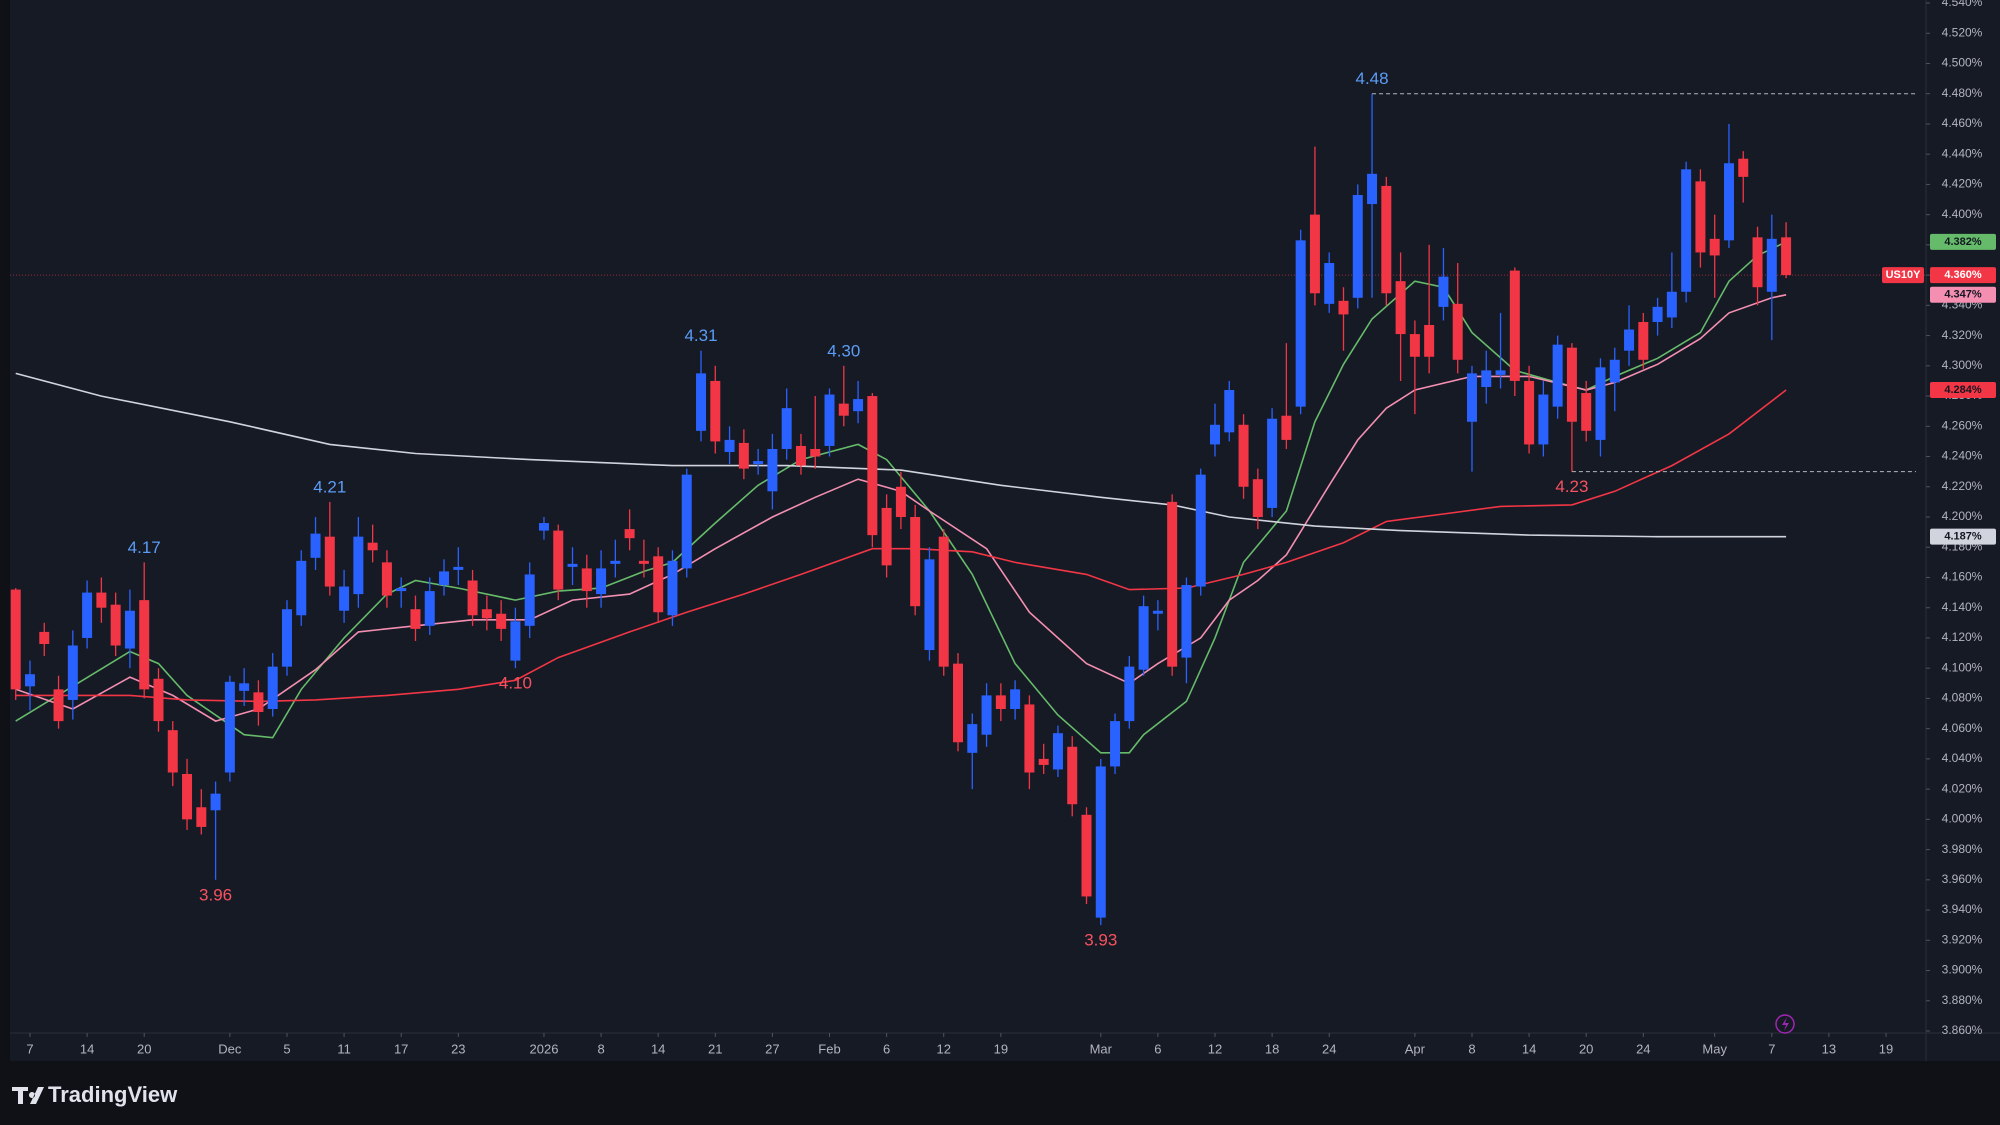 The width and height of the screenshot is (2000, 1125). What do you see at coordinates (113, 1094) in the screenshot?
I see `brand-name: TradingView` at bounding box center [113, 1094].